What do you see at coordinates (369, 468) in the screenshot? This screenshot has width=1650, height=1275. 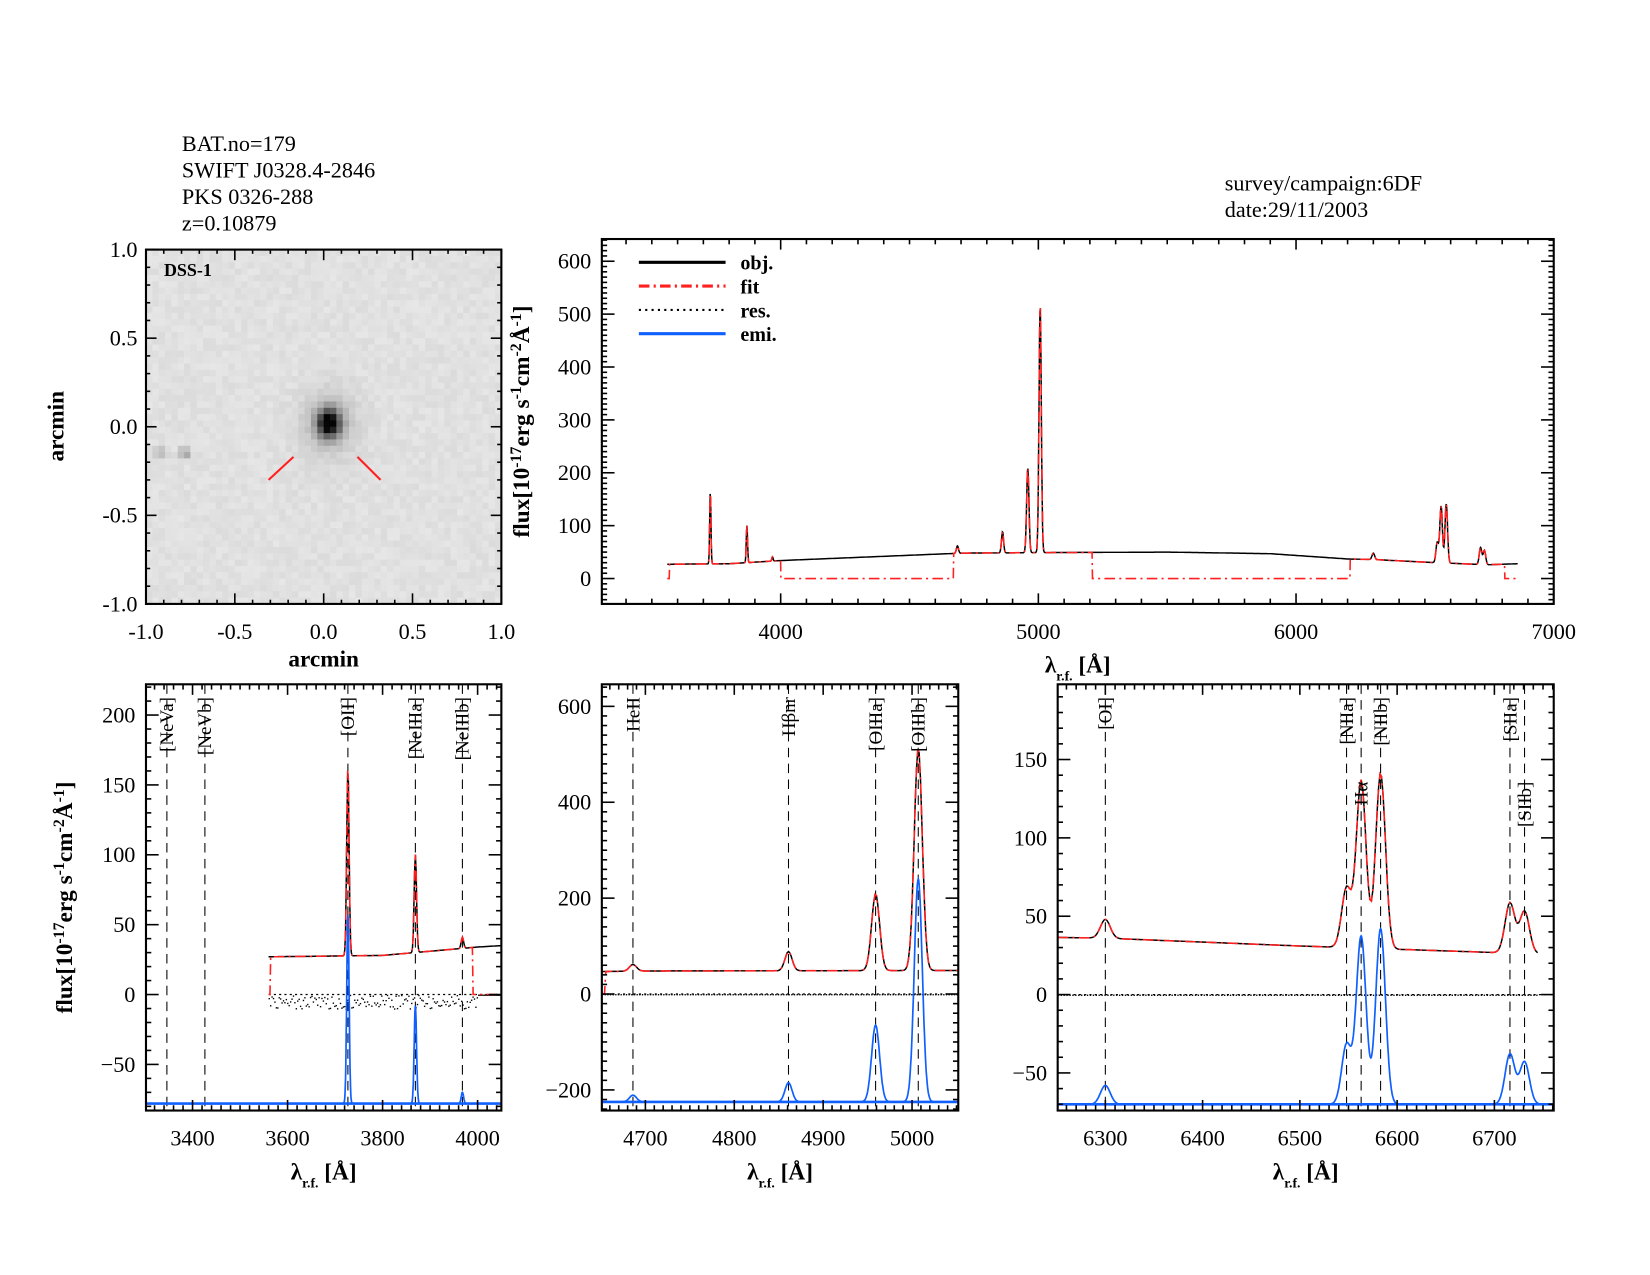 I see `source-pointer-right` at bounding box center [369, 468].